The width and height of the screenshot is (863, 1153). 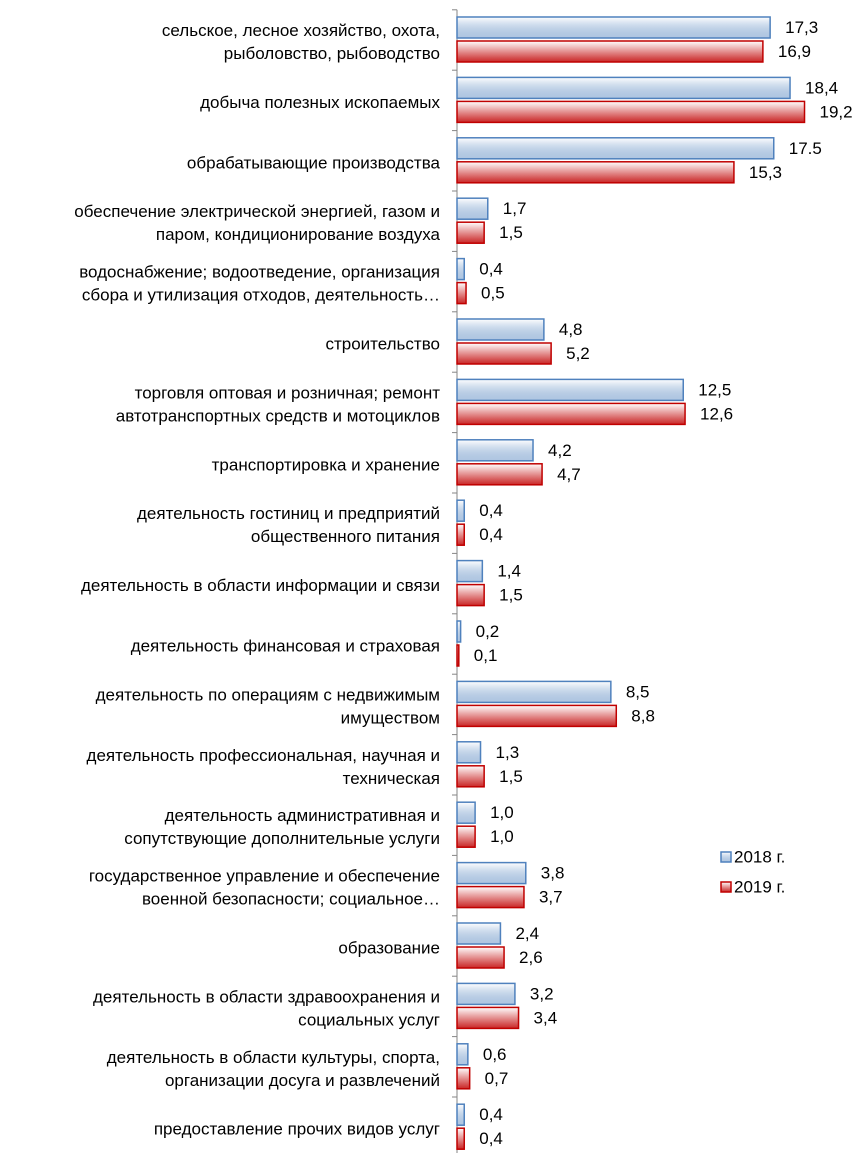 I want to click on value-label: 1,7, so click(x=515, y=208).